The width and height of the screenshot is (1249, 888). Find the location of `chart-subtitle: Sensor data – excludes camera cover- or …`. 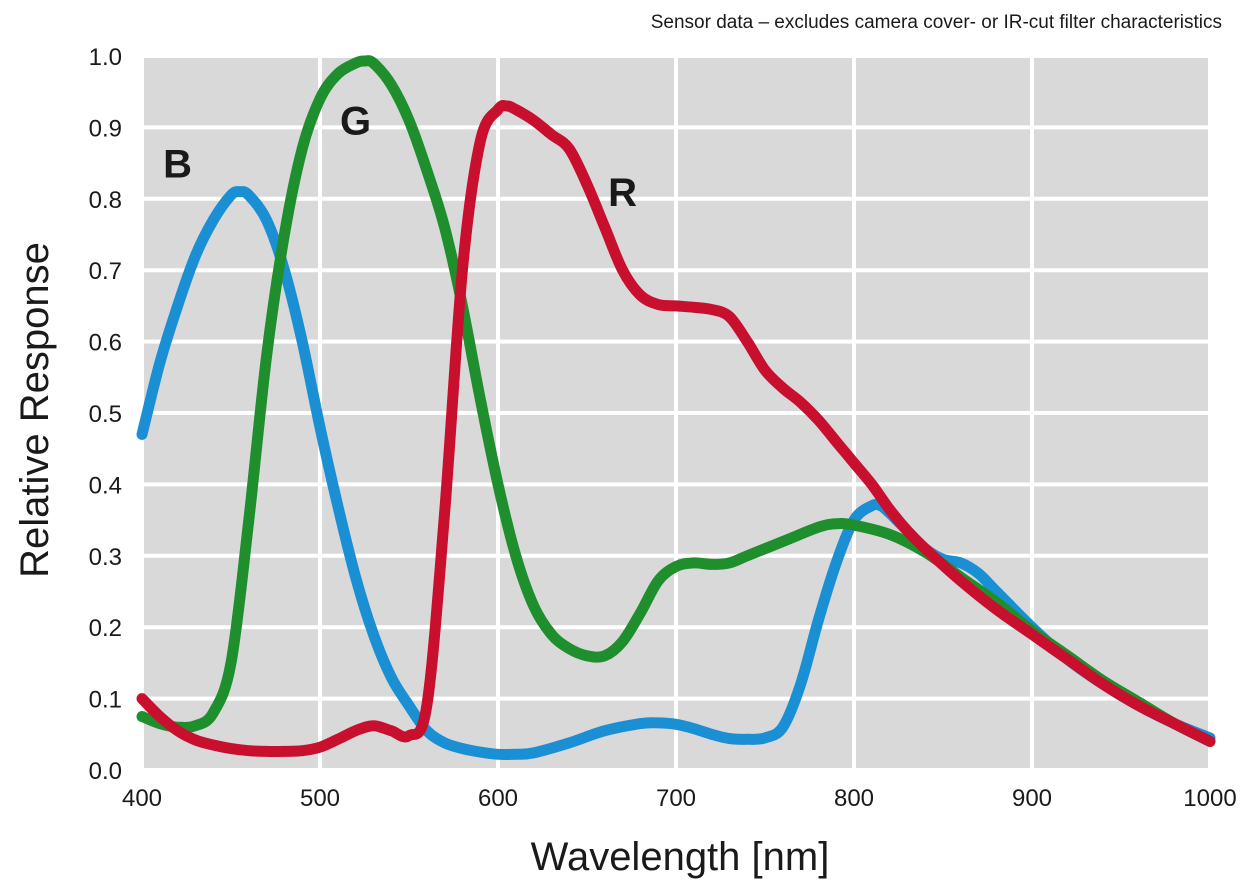

chart-subtitle: Sensor data – excludes camera cover- or … is located at coordinates (936, 22).